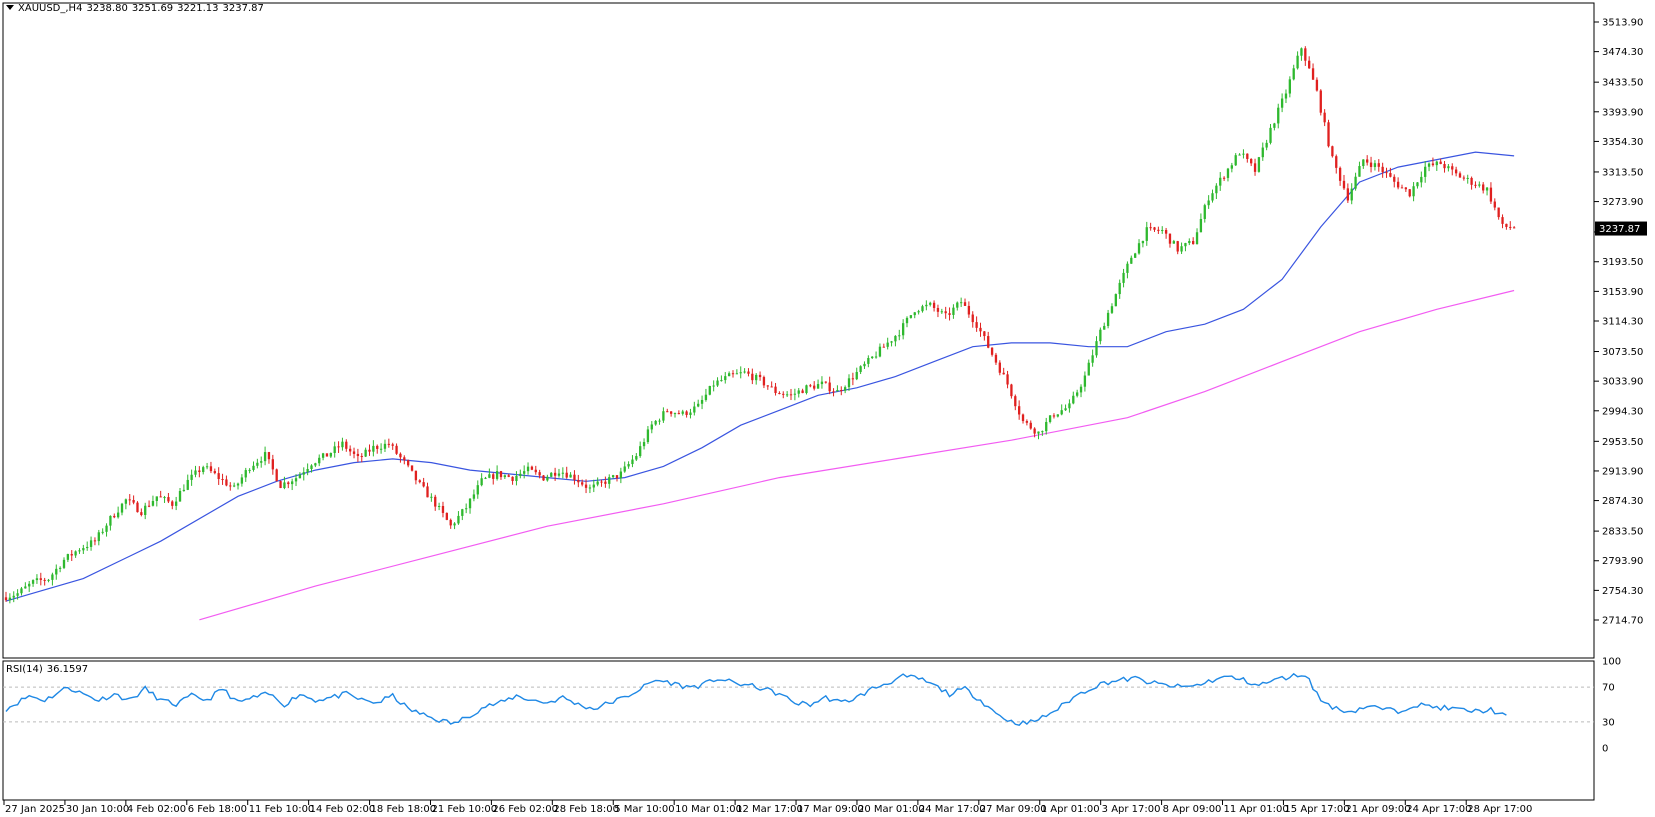 This screenshot has width=1655, height=817. Describe the element at coordinates (1316, 809) in the screenshot. I see `time-tick-label: 15 Apr 17:00` at that location.